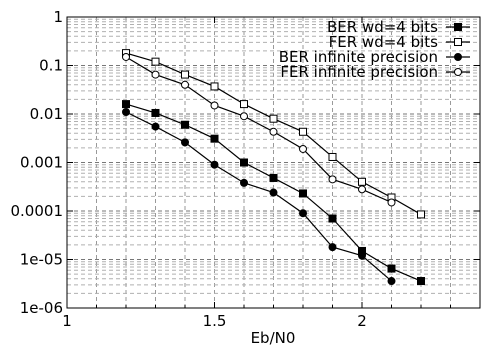  What do you see at coordinates (41, 163) in the screenshot?
I see `y-tick-label: 0.001` at bounding box center [41, 163].